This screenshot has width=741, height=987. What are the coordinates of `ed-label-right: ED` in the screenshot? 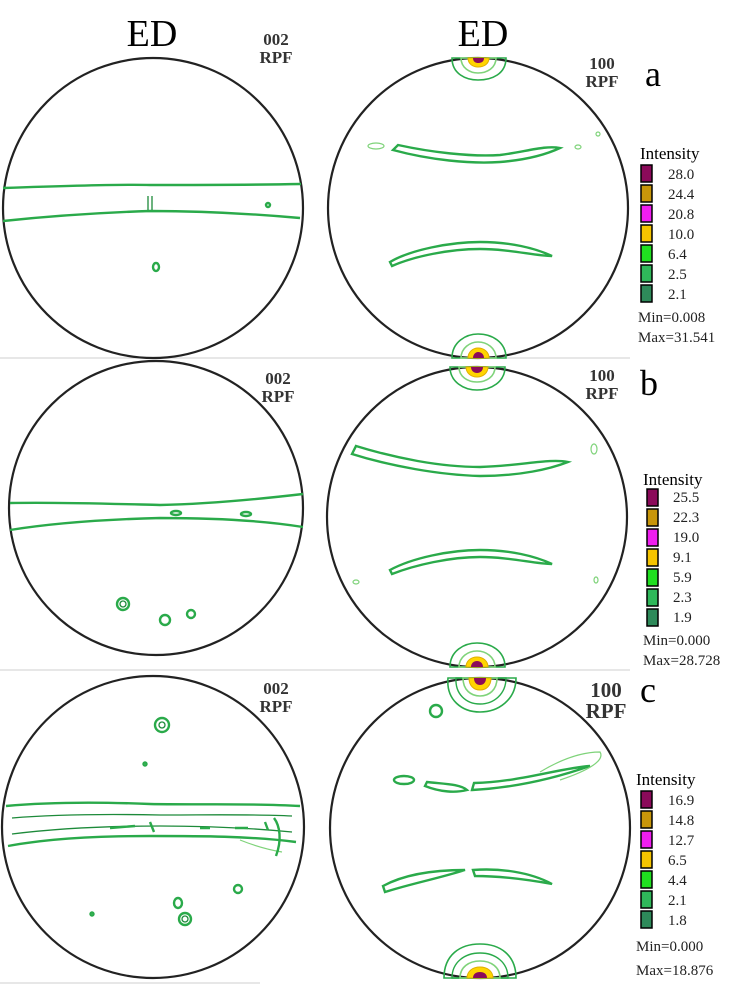 It's located at (483, 34).